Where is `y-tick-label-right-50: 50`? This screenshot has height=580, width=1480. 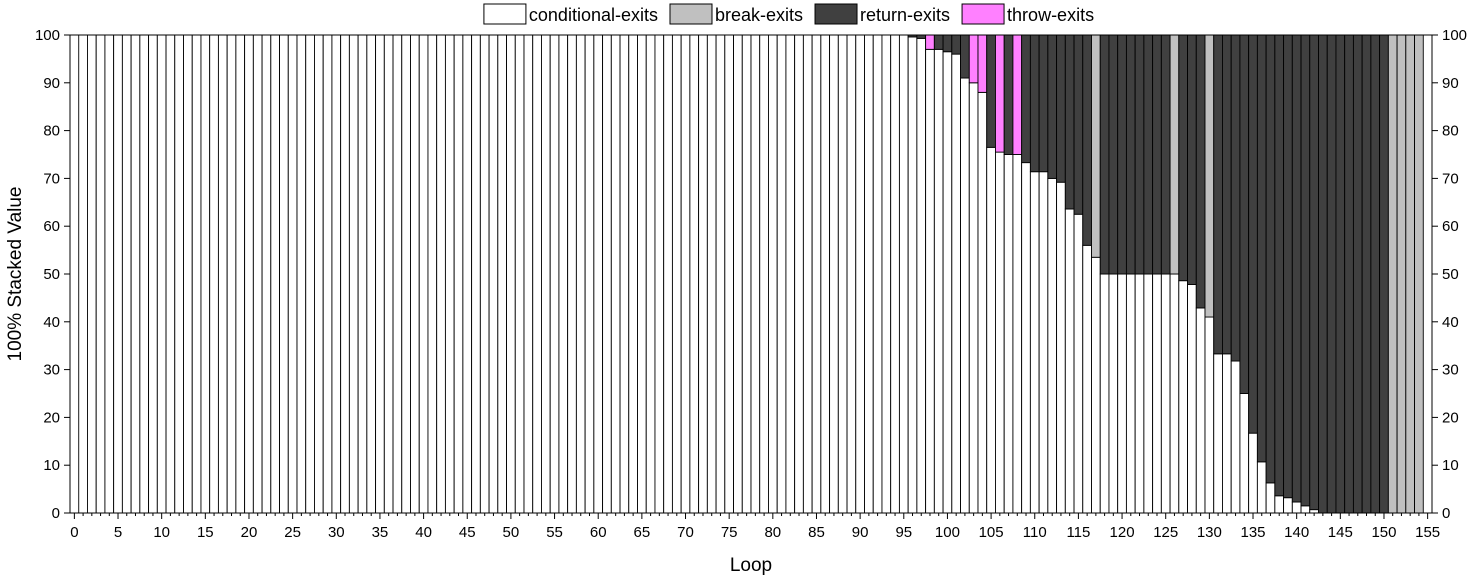 y-tick-label-right-50: 50 is located at coordinates (1450, 274).